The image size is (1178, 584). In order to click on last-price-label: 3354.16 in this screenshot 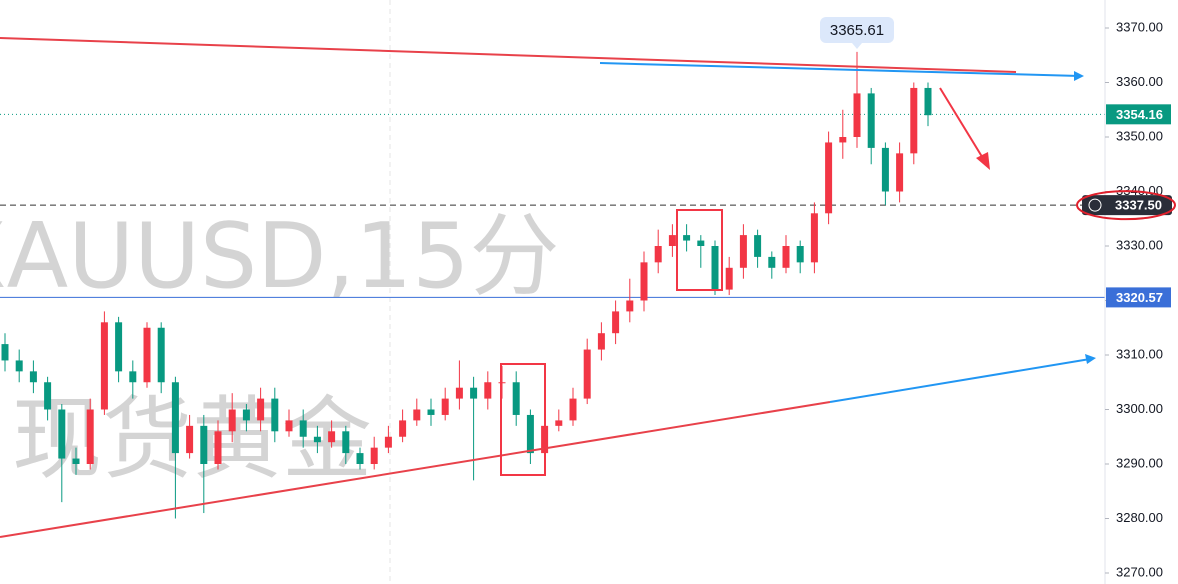, I will do `click(1139, 114)`.